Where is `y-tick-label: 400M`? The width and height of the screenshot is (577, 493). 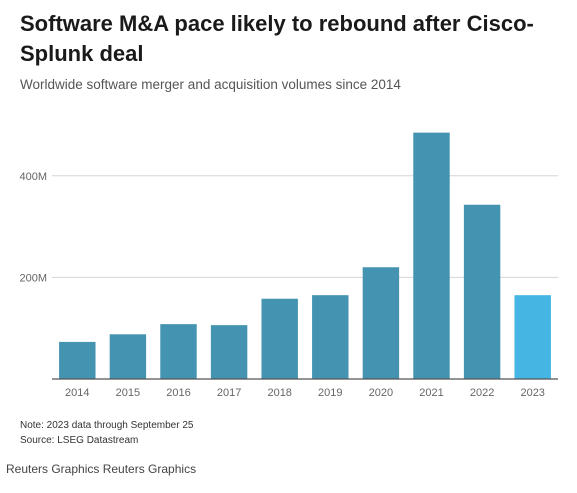 y-tick-label: 400M is located at coordinates (33, 177).